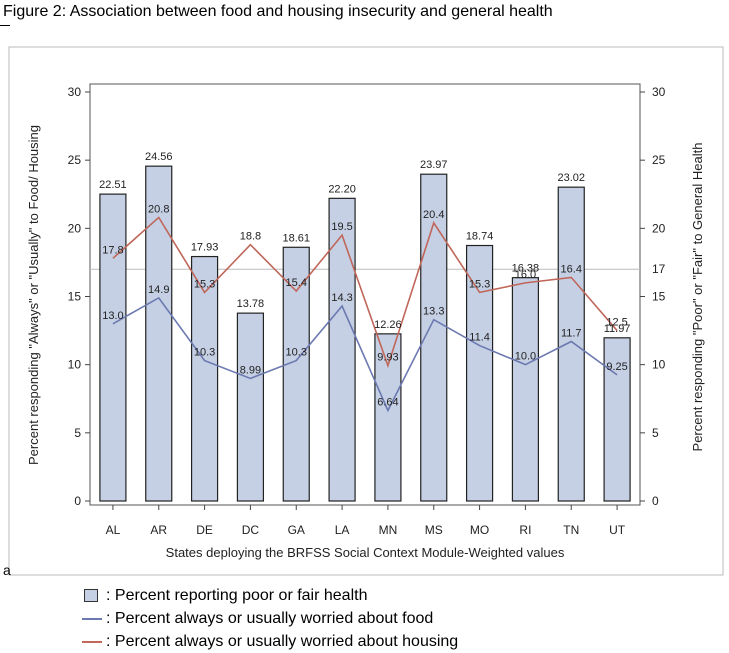 This screenshot has height=653, width=729. What do you see at coordinates (296, 238) in the screenshot?
I see `bar-label-GA: 18.61` at bounding box center [296, 238].